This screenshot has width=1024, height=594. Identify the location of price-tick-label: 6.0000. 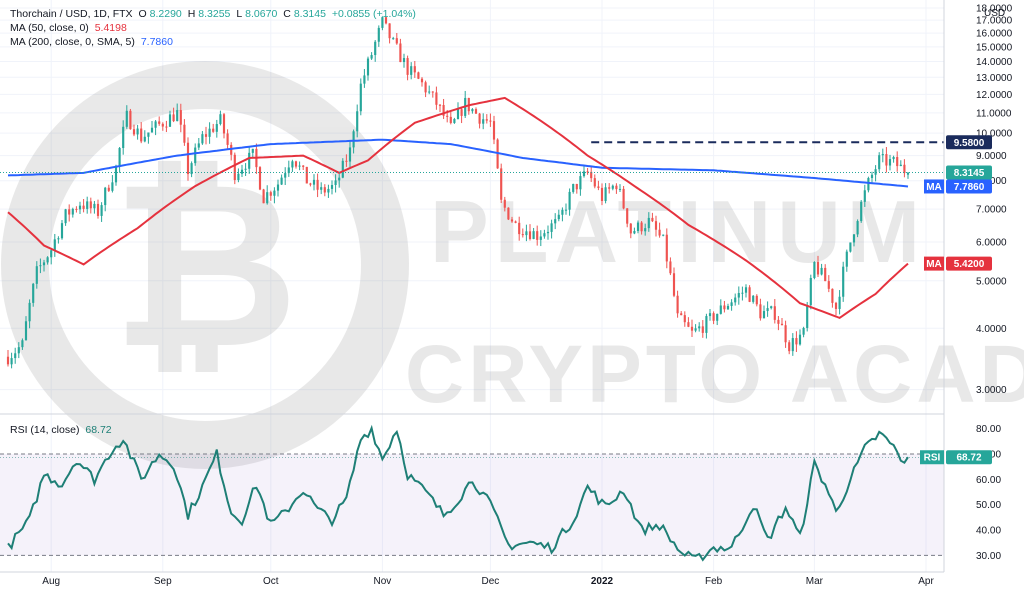
(991, 242).